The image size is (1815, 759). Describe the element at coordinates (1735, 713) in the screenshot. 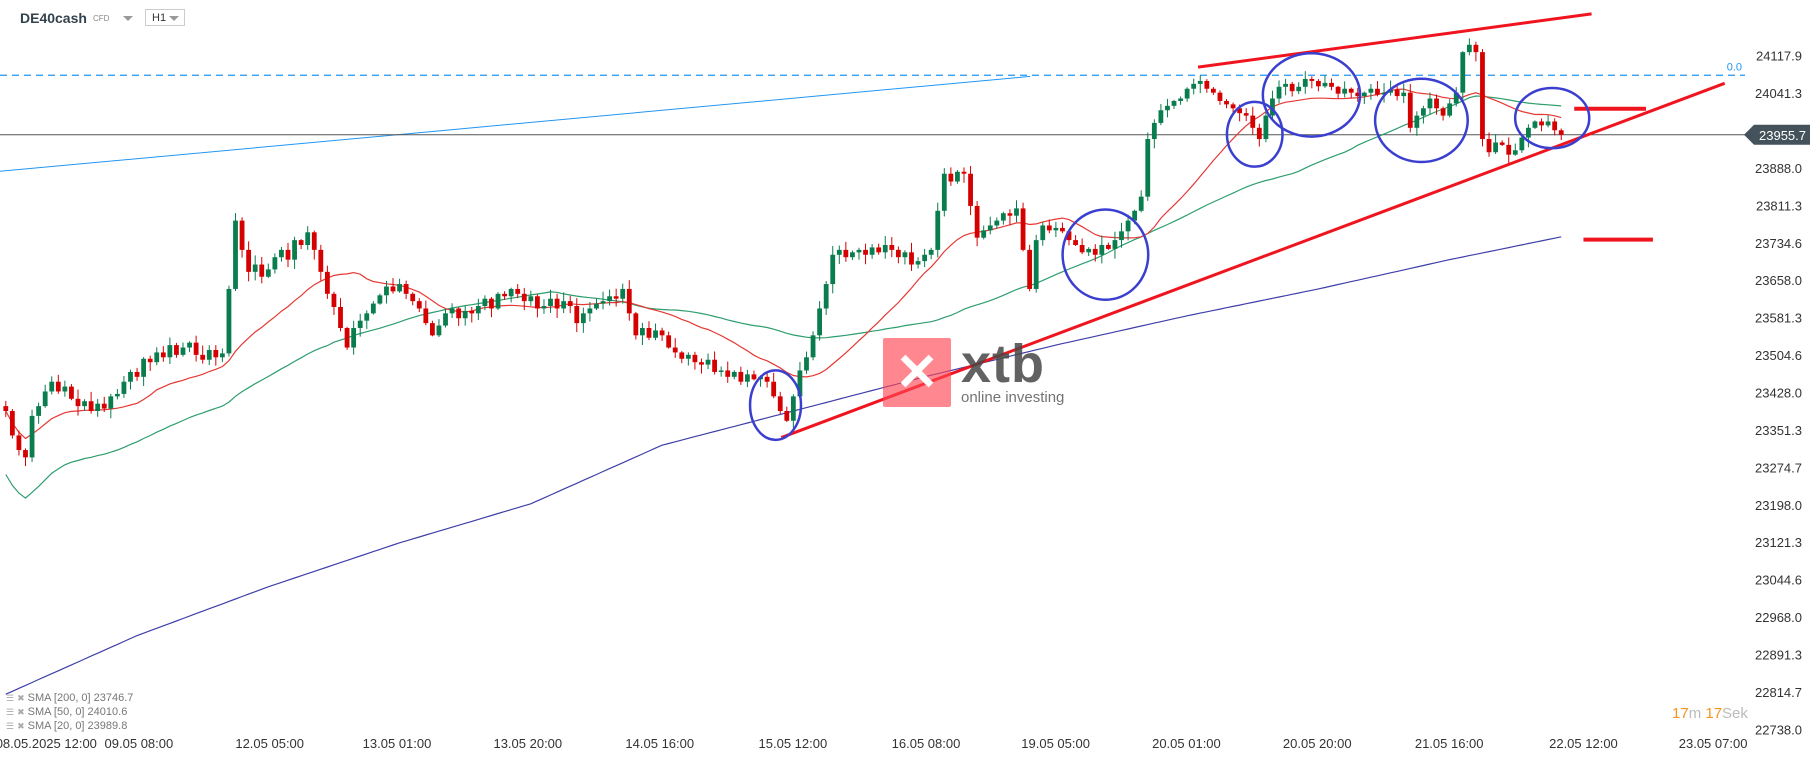

I see `seconds-unit: Sek` at that location.